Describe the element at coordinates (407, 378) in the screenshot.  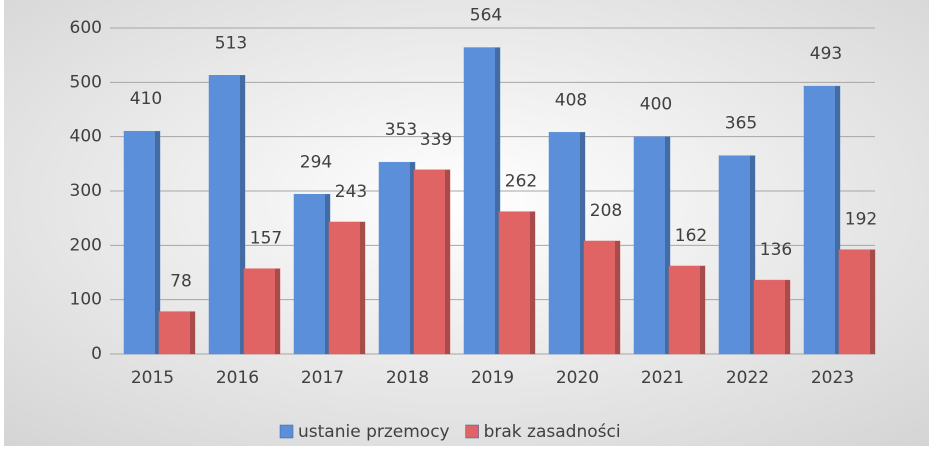
I see `x-tick-label: 2018` at that location.